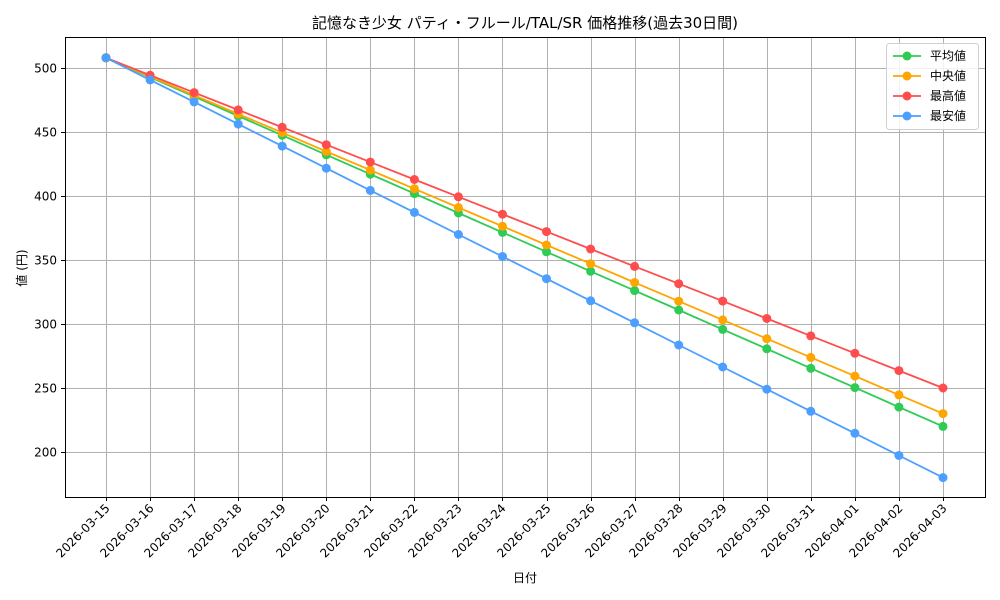 The image size is (1000, 600). I want to click on y-tick-label: 500, so click(45, 69).